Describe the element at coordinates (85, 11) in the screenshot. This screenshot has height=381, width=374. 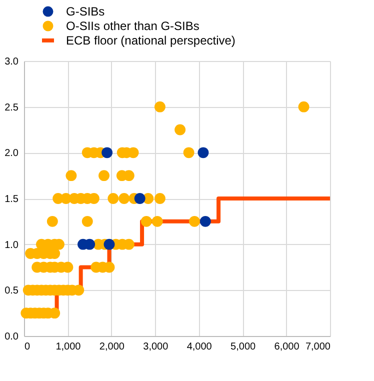
I see `legend-label: G-SIBs` at that location.